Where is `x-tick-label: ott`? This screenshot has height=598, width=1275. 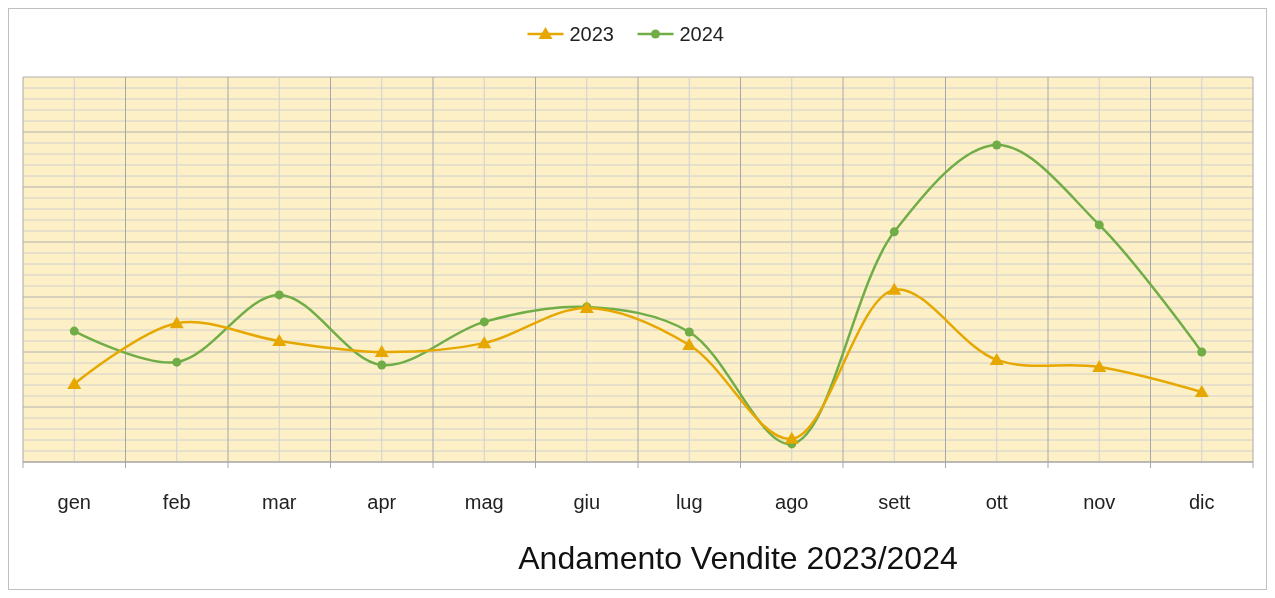 x-tick-label: ott is located at coordinates (997, 502).